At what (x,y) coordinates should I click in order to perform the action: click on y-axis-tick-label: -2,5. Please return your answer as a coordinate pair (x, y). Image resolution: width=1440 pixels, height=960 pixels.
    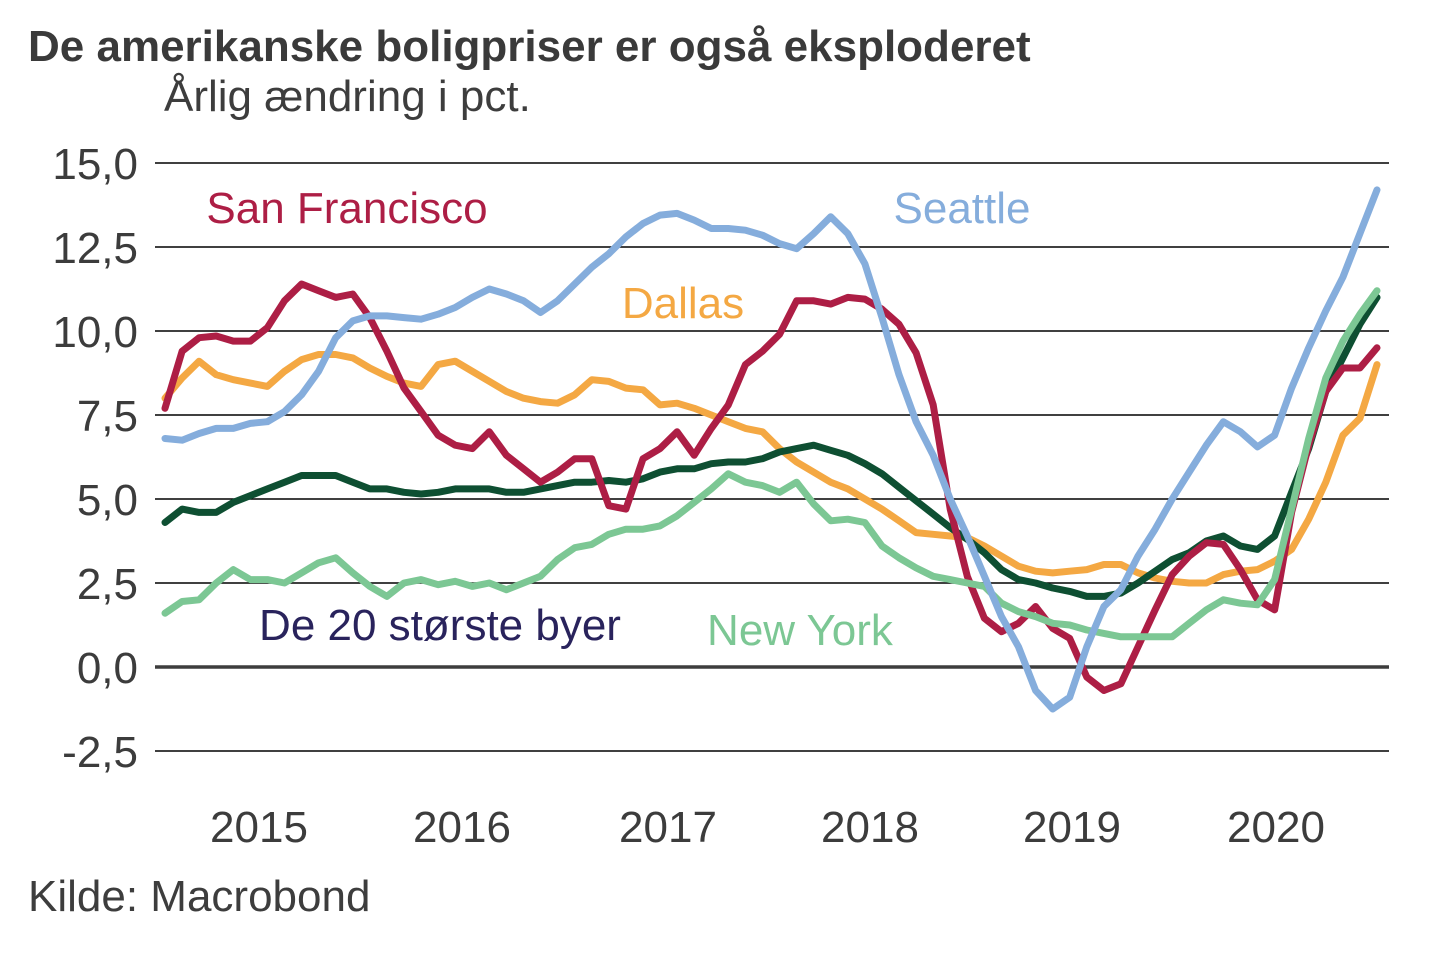
    Looking at the image, I should click on (100, 752).